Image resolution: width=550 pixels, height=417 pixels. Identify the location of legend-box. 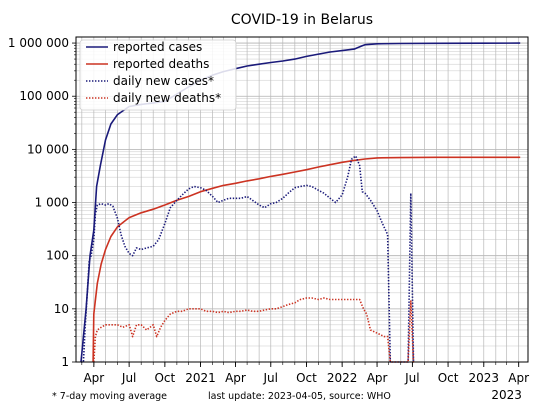
(158, 75).